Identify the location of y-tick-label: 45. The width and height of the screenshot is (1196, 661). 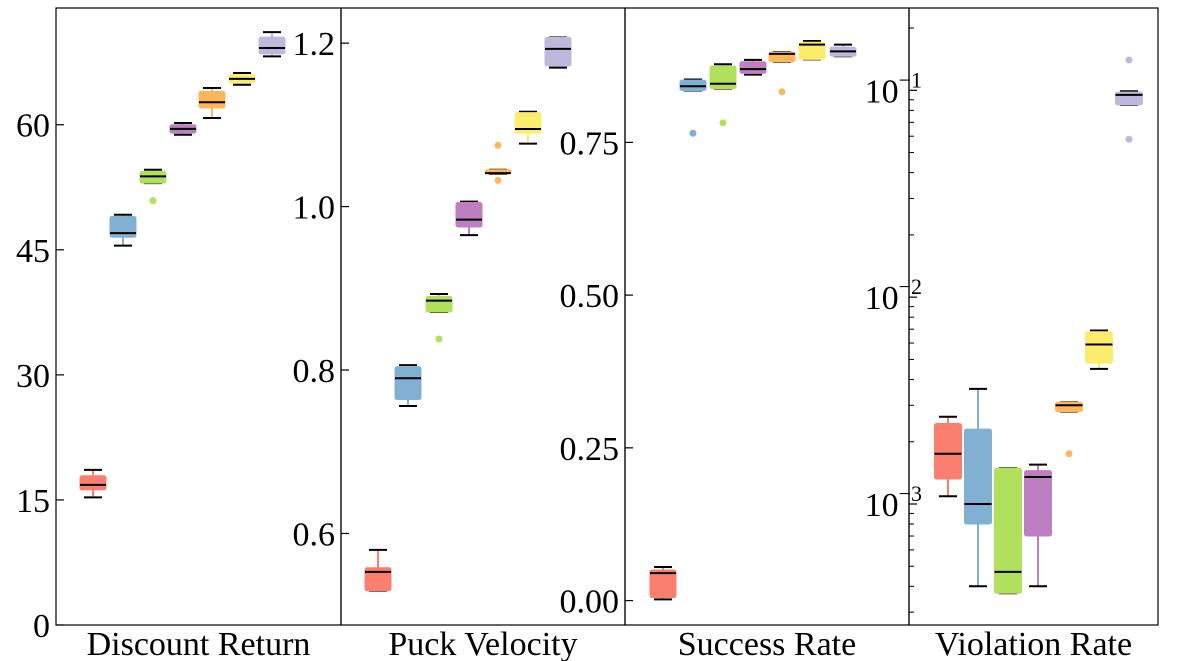
(33, 251).